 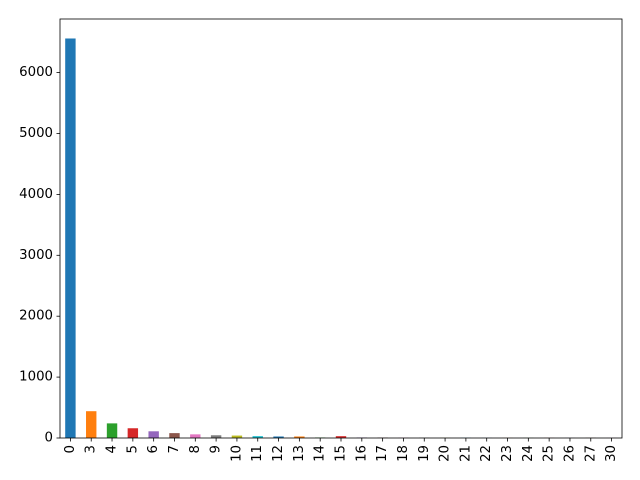 What do you see at coordinates (153, 449) in the screenshot?
I see `x-tick-label: 6` at bounding box center [153, 449].